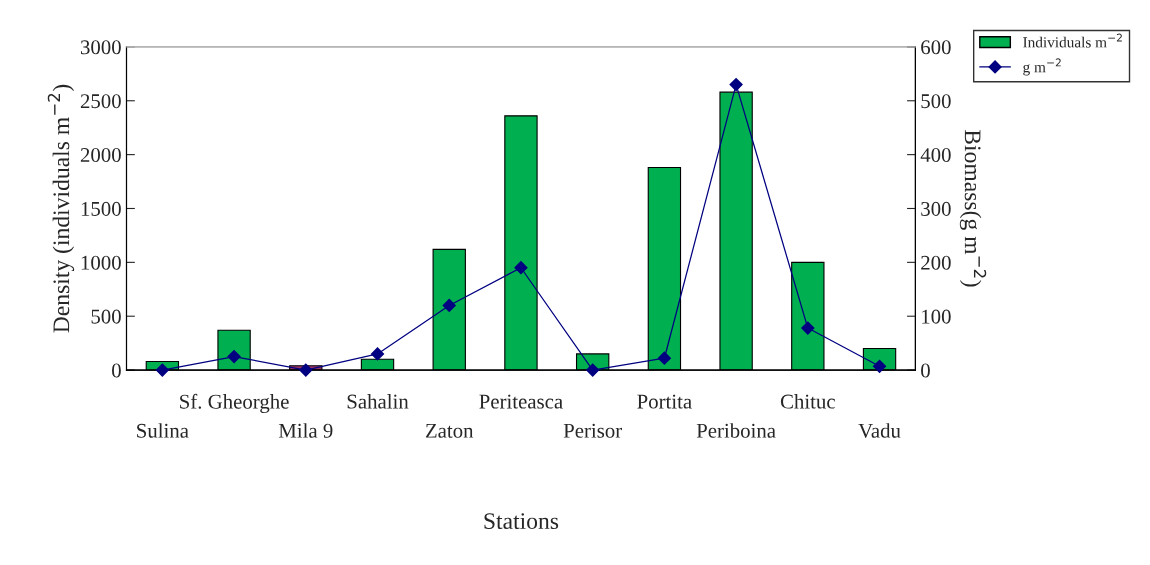 The height and width of the screenshot is (565, 1150). I want to click on y2-tick-label: 200, so click(936, 262).